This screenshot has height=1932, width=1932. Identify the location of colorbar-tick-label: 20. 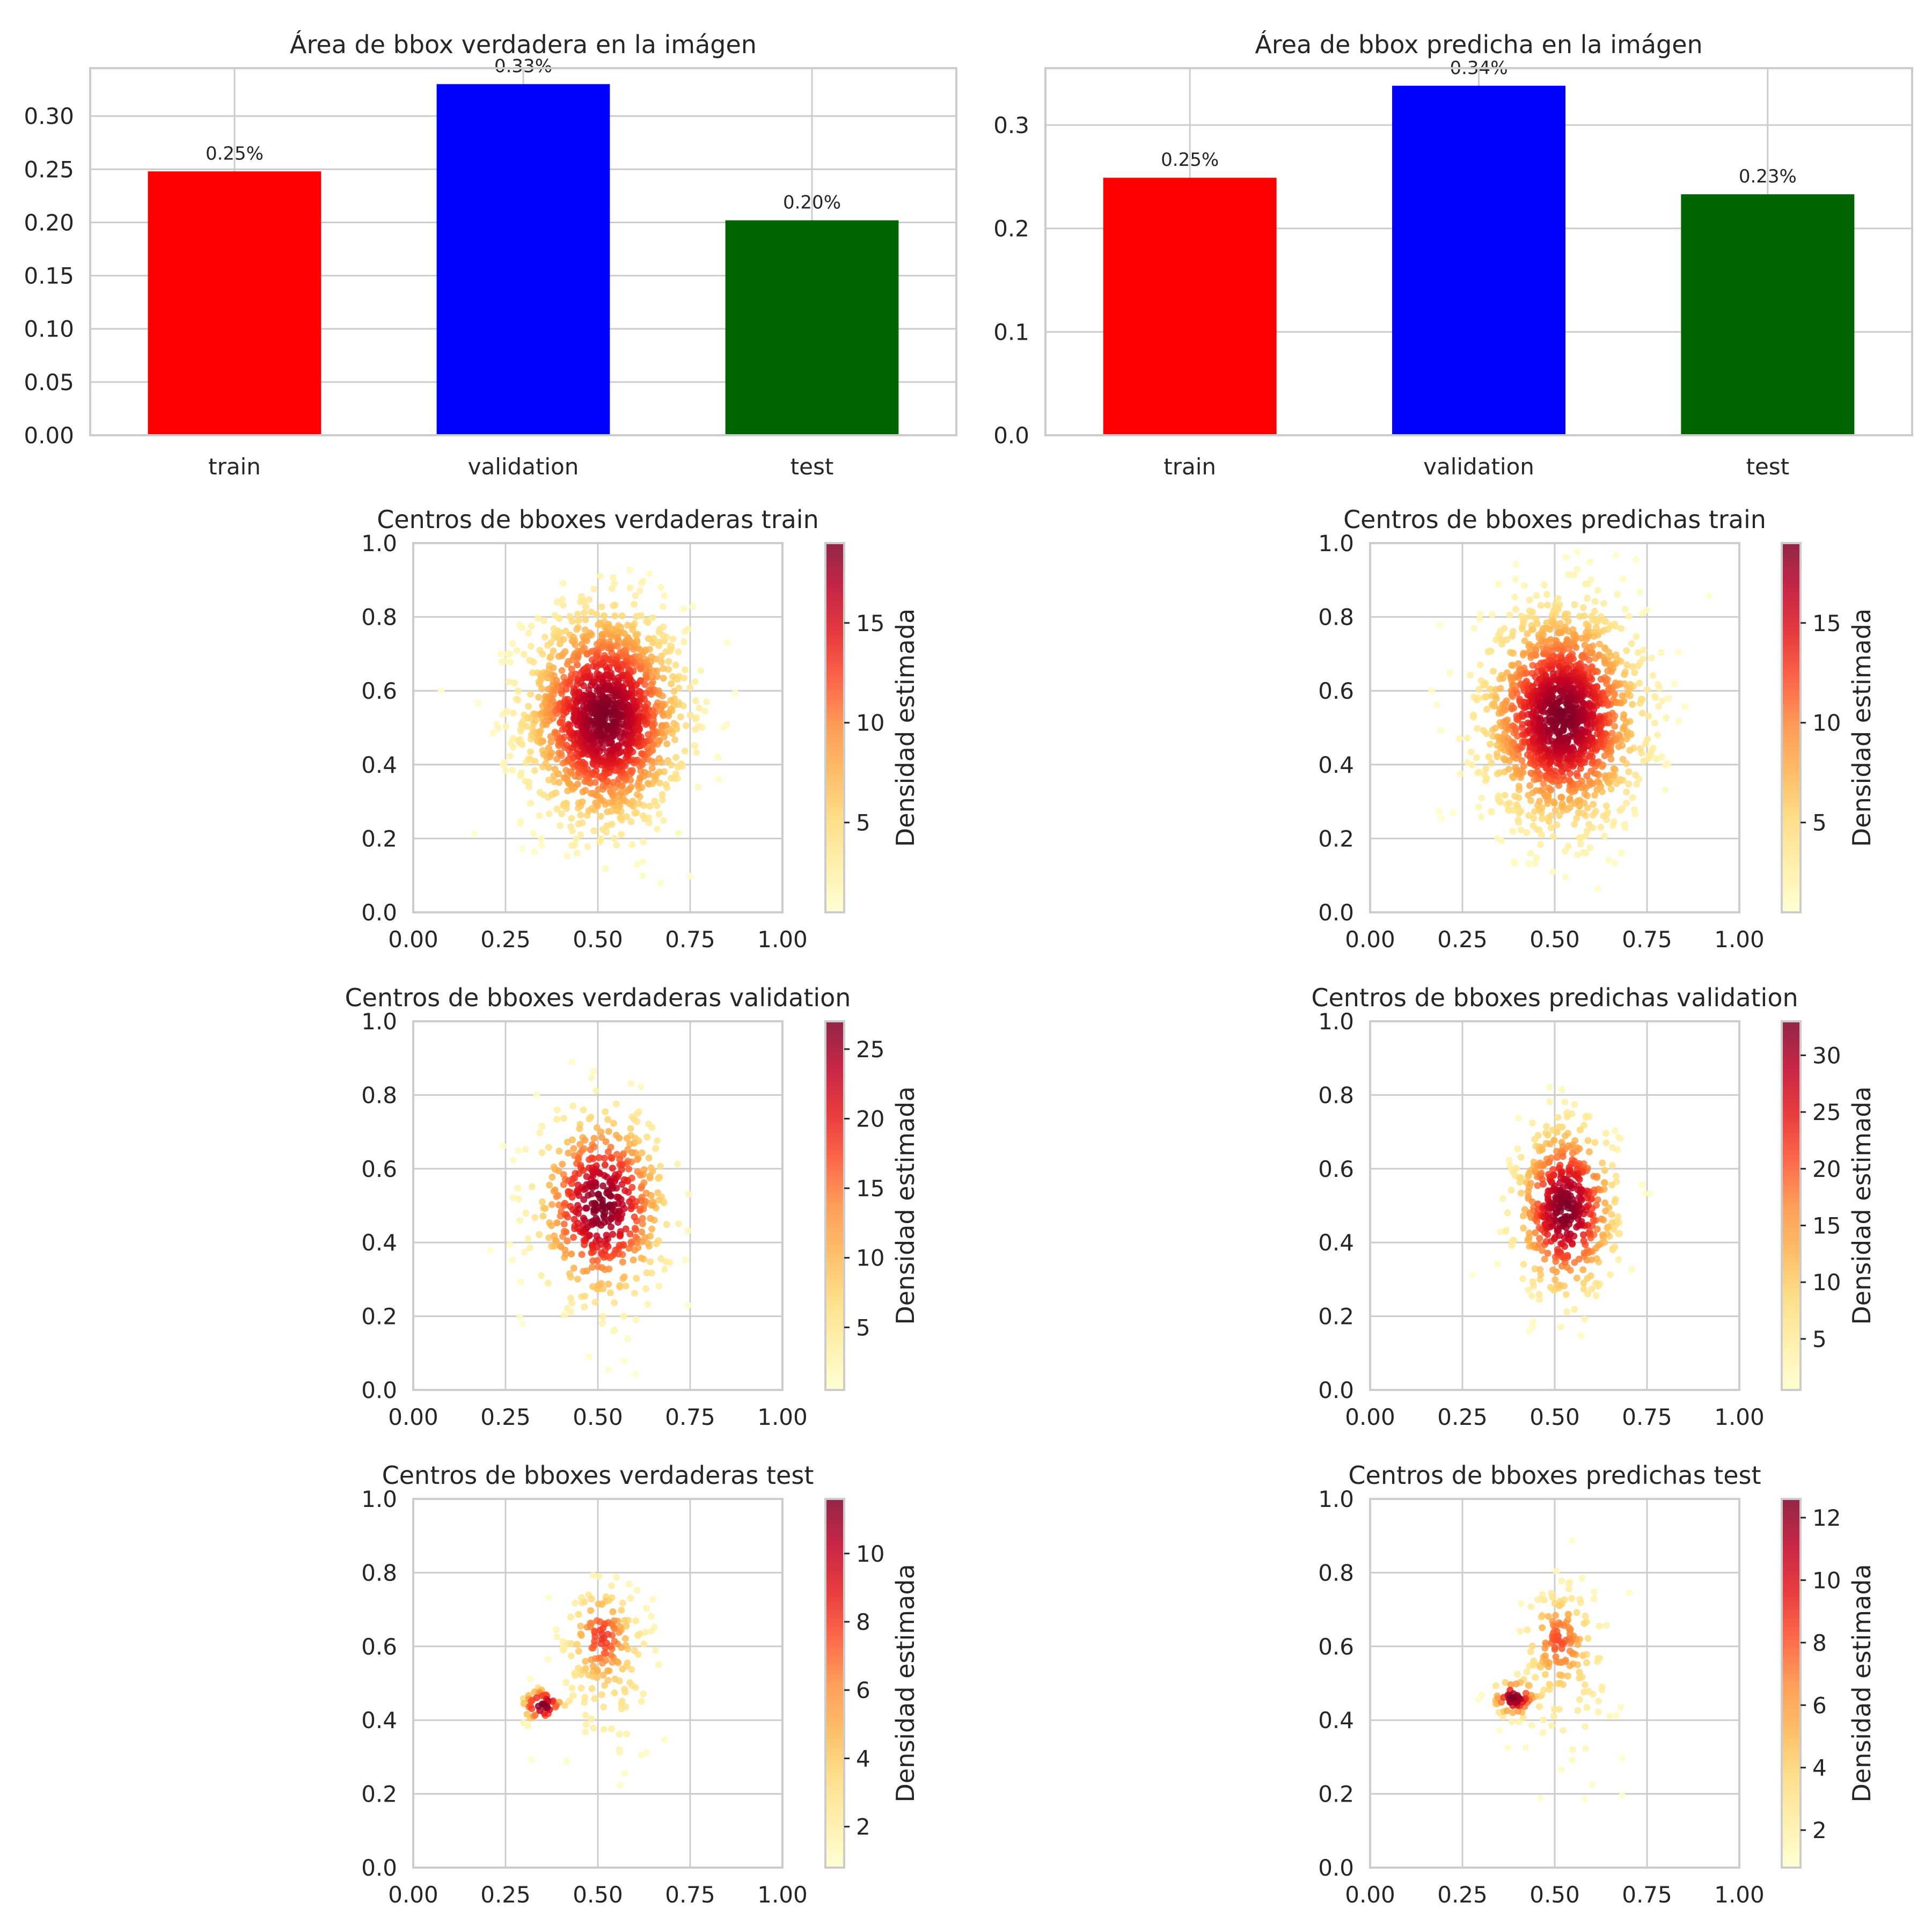
(870, 1119).